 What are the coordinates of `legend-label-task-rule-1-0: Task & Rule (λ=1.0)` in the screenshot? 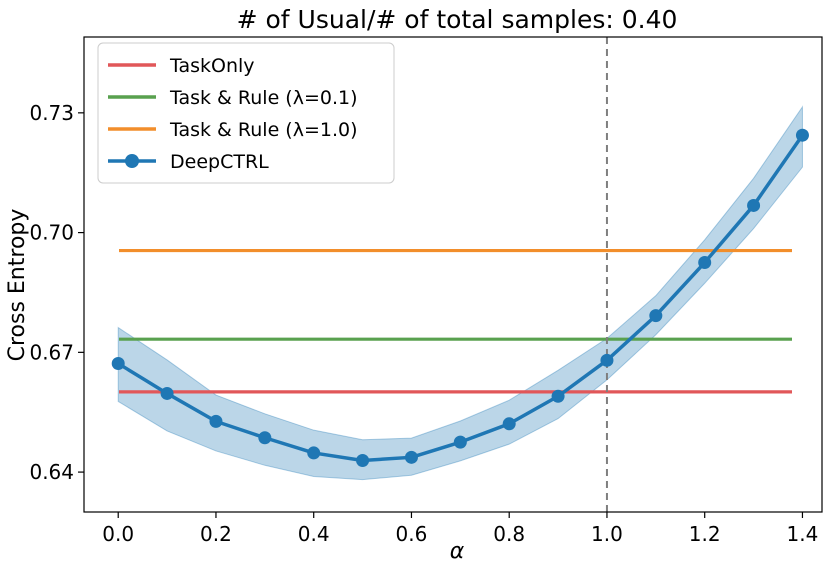 It's located at (263, 130).